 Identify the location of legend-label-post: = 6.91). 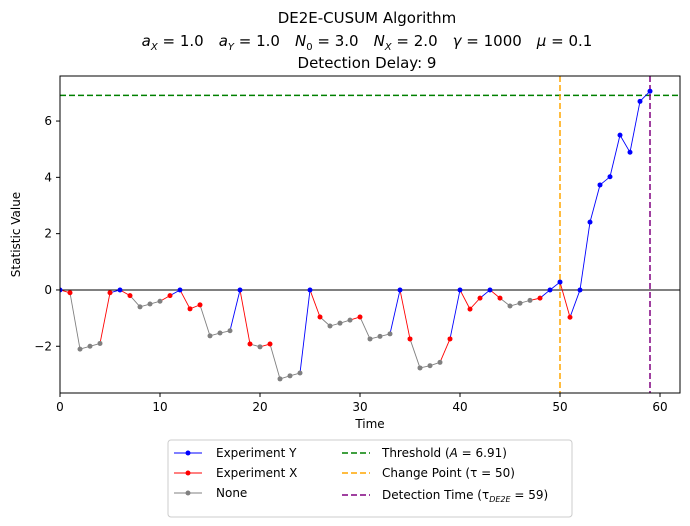
(482, 453).